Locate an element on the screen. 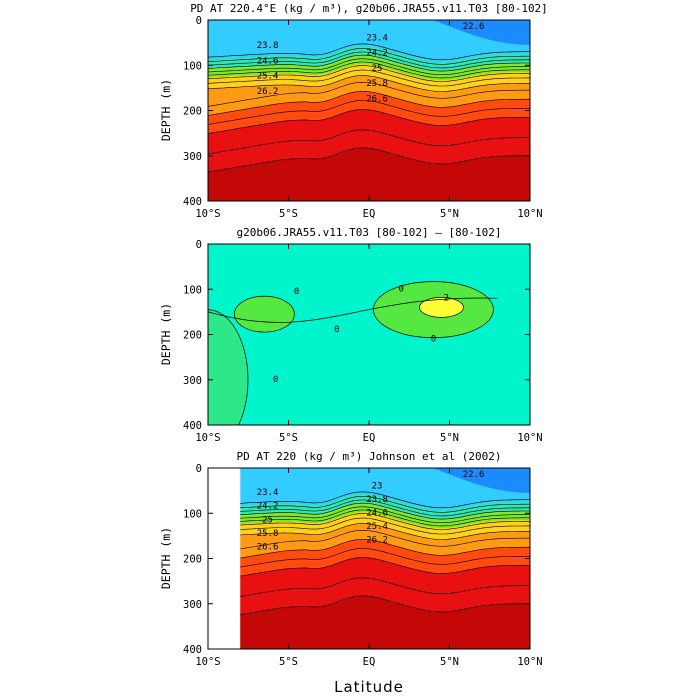 This screenshot has width=700, height=700. panel-1-contours is located at coordinates (369, 108).